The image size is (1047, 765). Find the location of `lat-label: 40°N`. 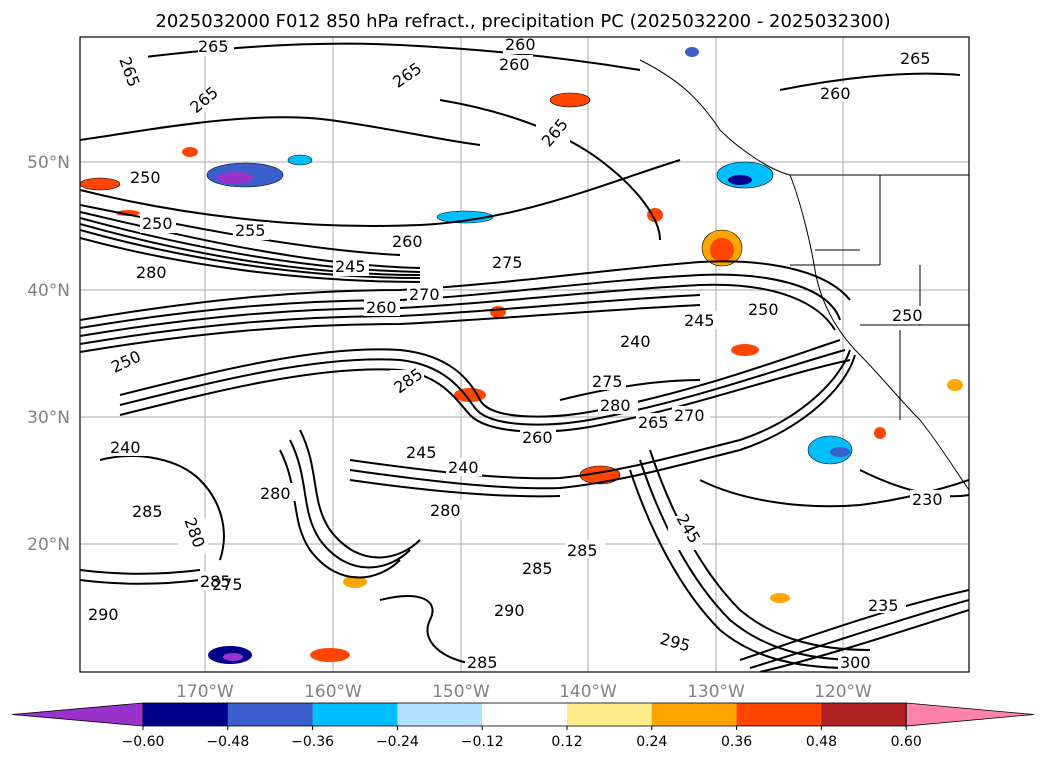

lat-label: 40°N is located at coordinates (48, 291).